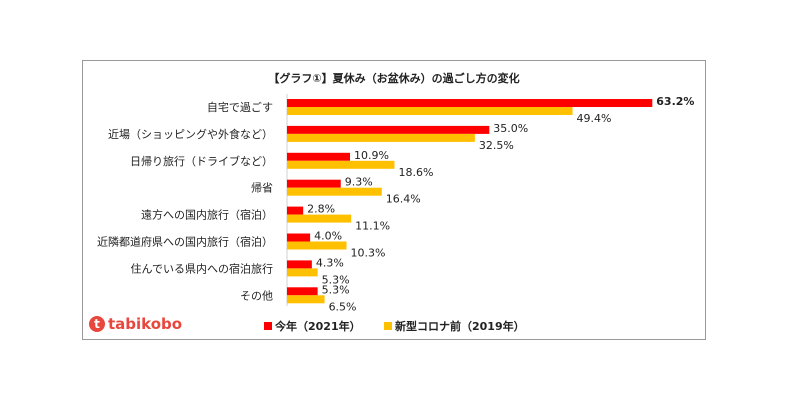 This screenshot has width=787, height=403. I want to click on tabikobo-logo: t tabikobo, so click(135, 324).